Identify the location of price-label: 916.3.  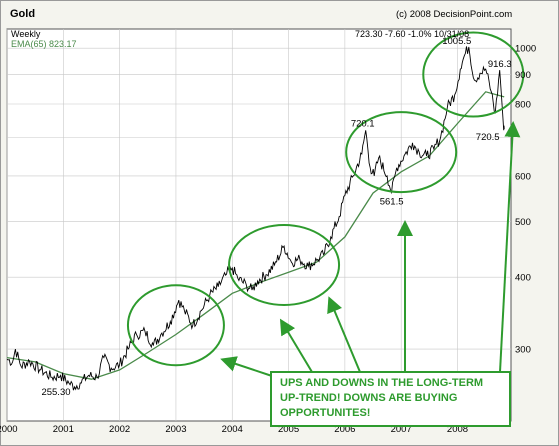
(500, 64).